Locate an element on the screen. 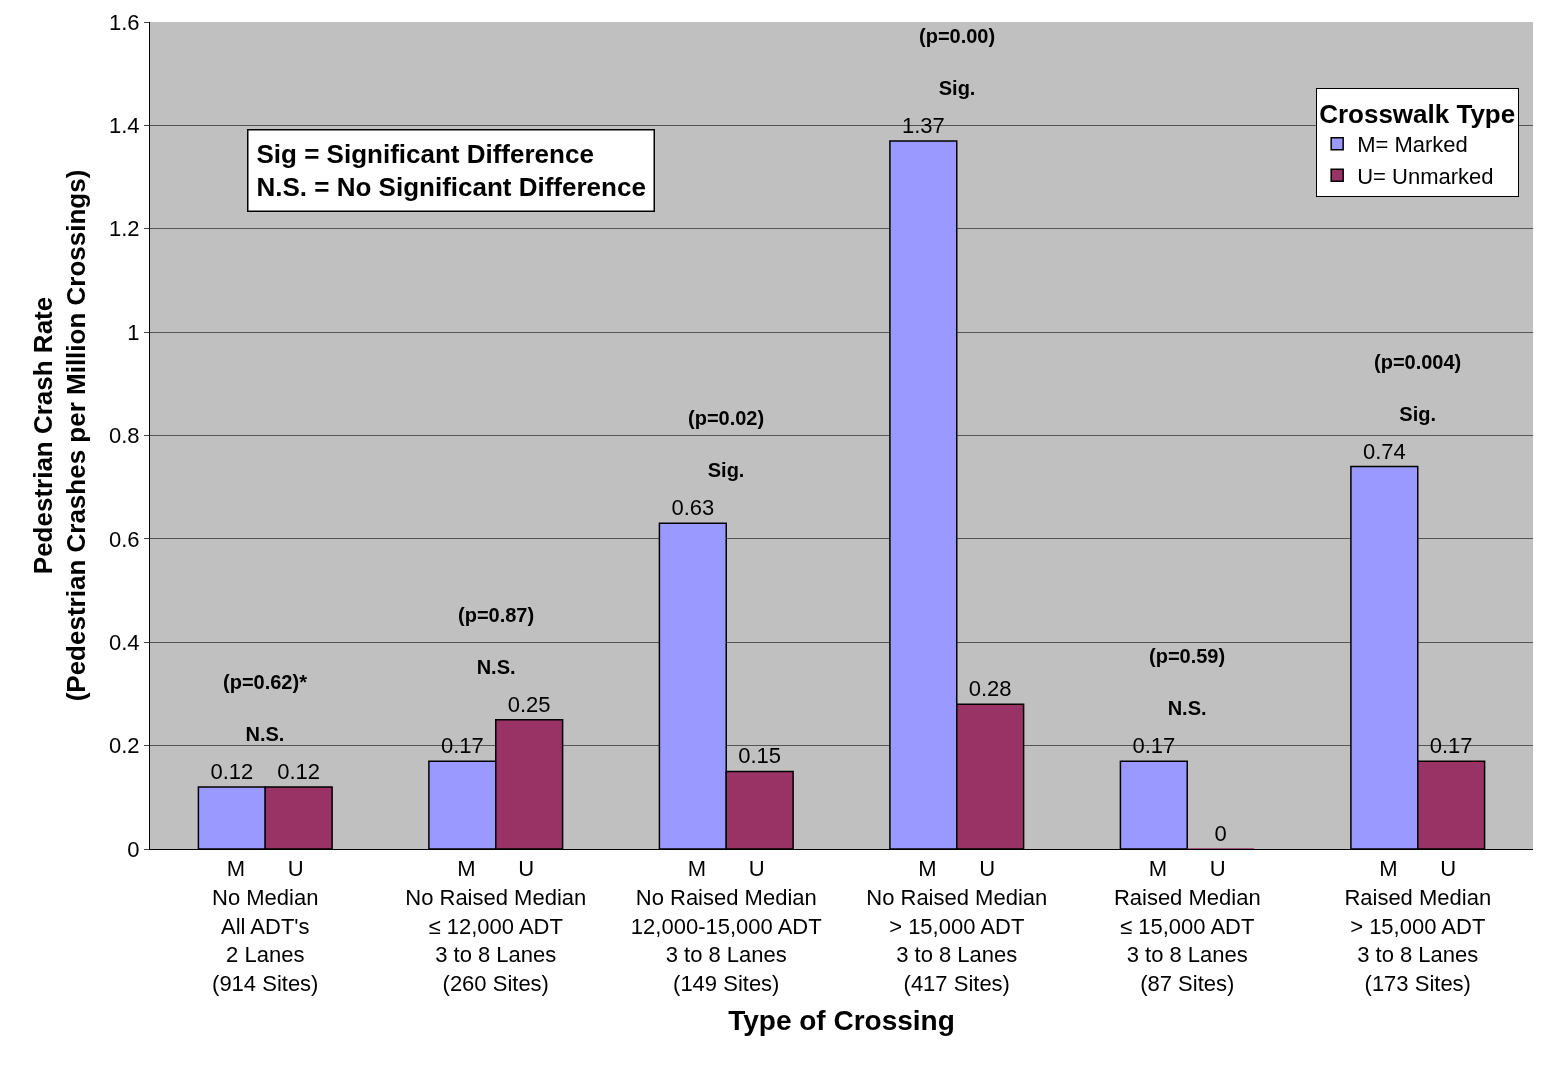  data-label: 0.28 is located at coordinates (990, 689).